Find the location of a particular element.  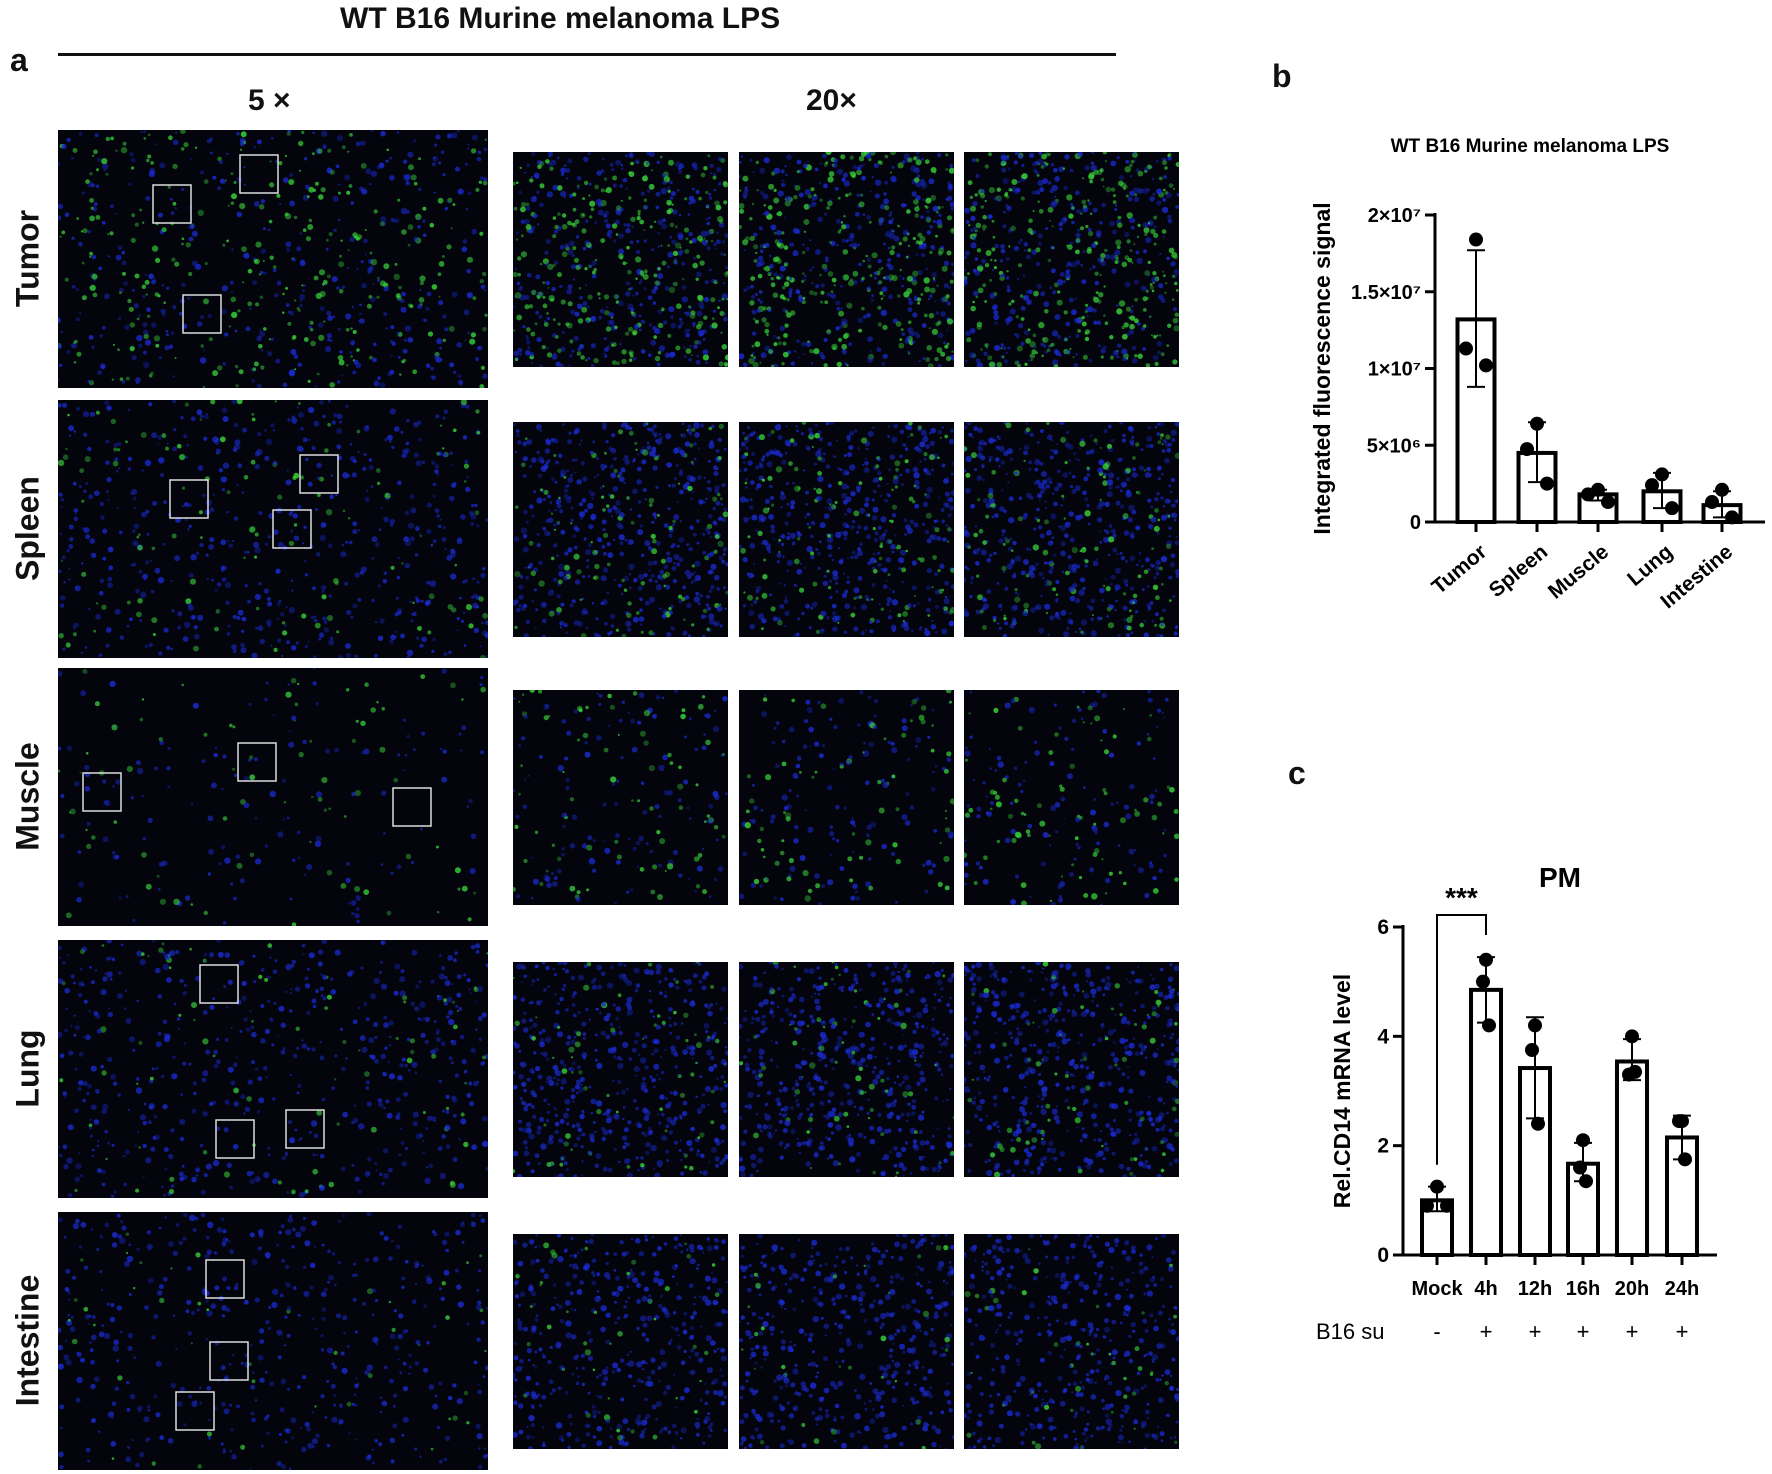

chart-0-y-tick-label: 1.5×10⁷ is located at coordinates (1386, 293).